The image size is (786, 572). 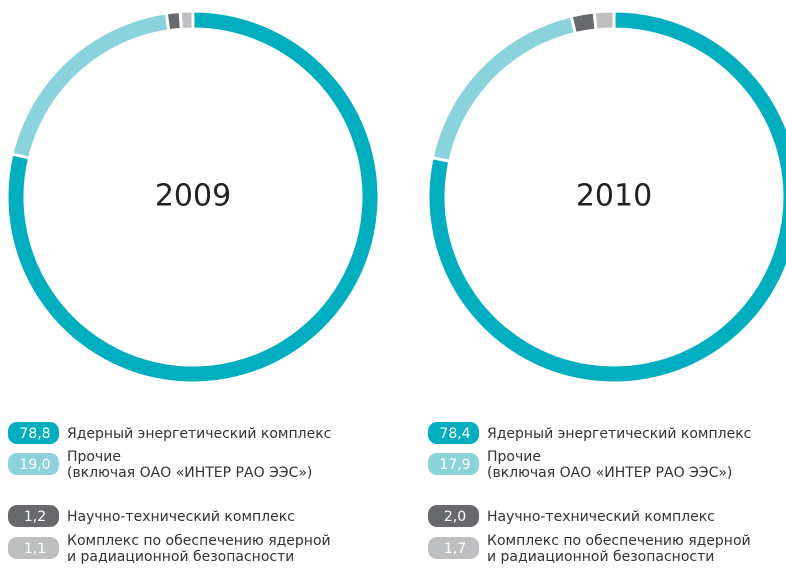 I want to click on value-label: 1,7, so click(x=455, y=549).